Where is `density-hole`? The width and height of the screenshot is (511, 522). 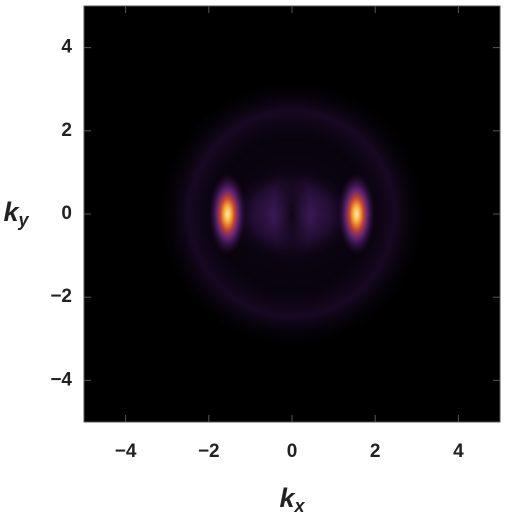 density-hole is located at coordinates (292, 214).